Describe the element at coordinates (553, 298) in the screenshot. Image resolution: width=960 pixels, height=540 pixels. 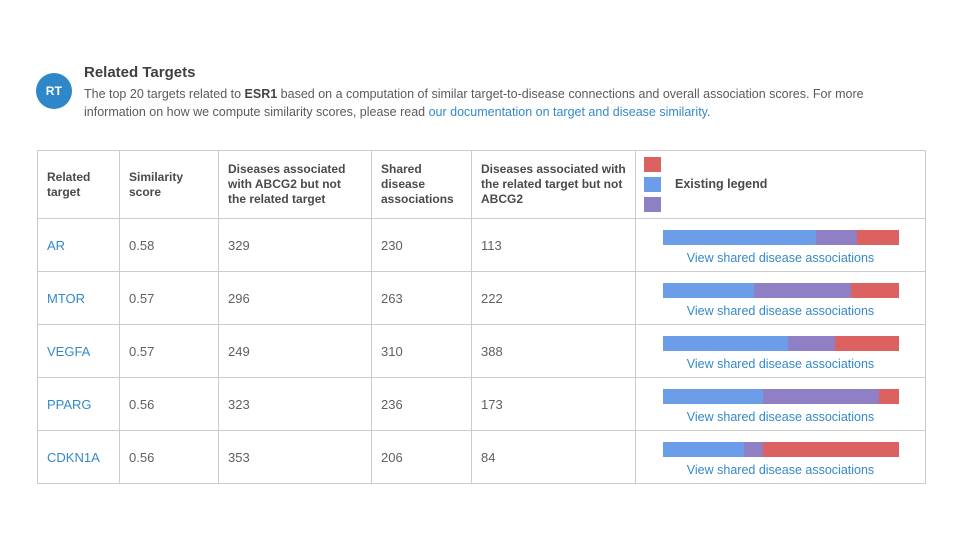
I see `related-only-value: 222` at that location.